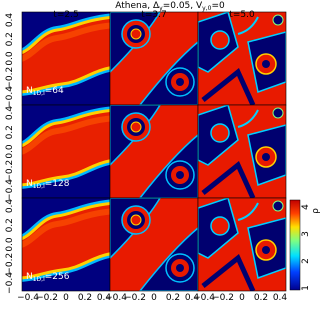 Image resolution: width=332 pixels, height=314 pixels. Describe the element at coordinates (306, 234) in the screenshot. I see `colorbar-tick-label: 3` at that location.